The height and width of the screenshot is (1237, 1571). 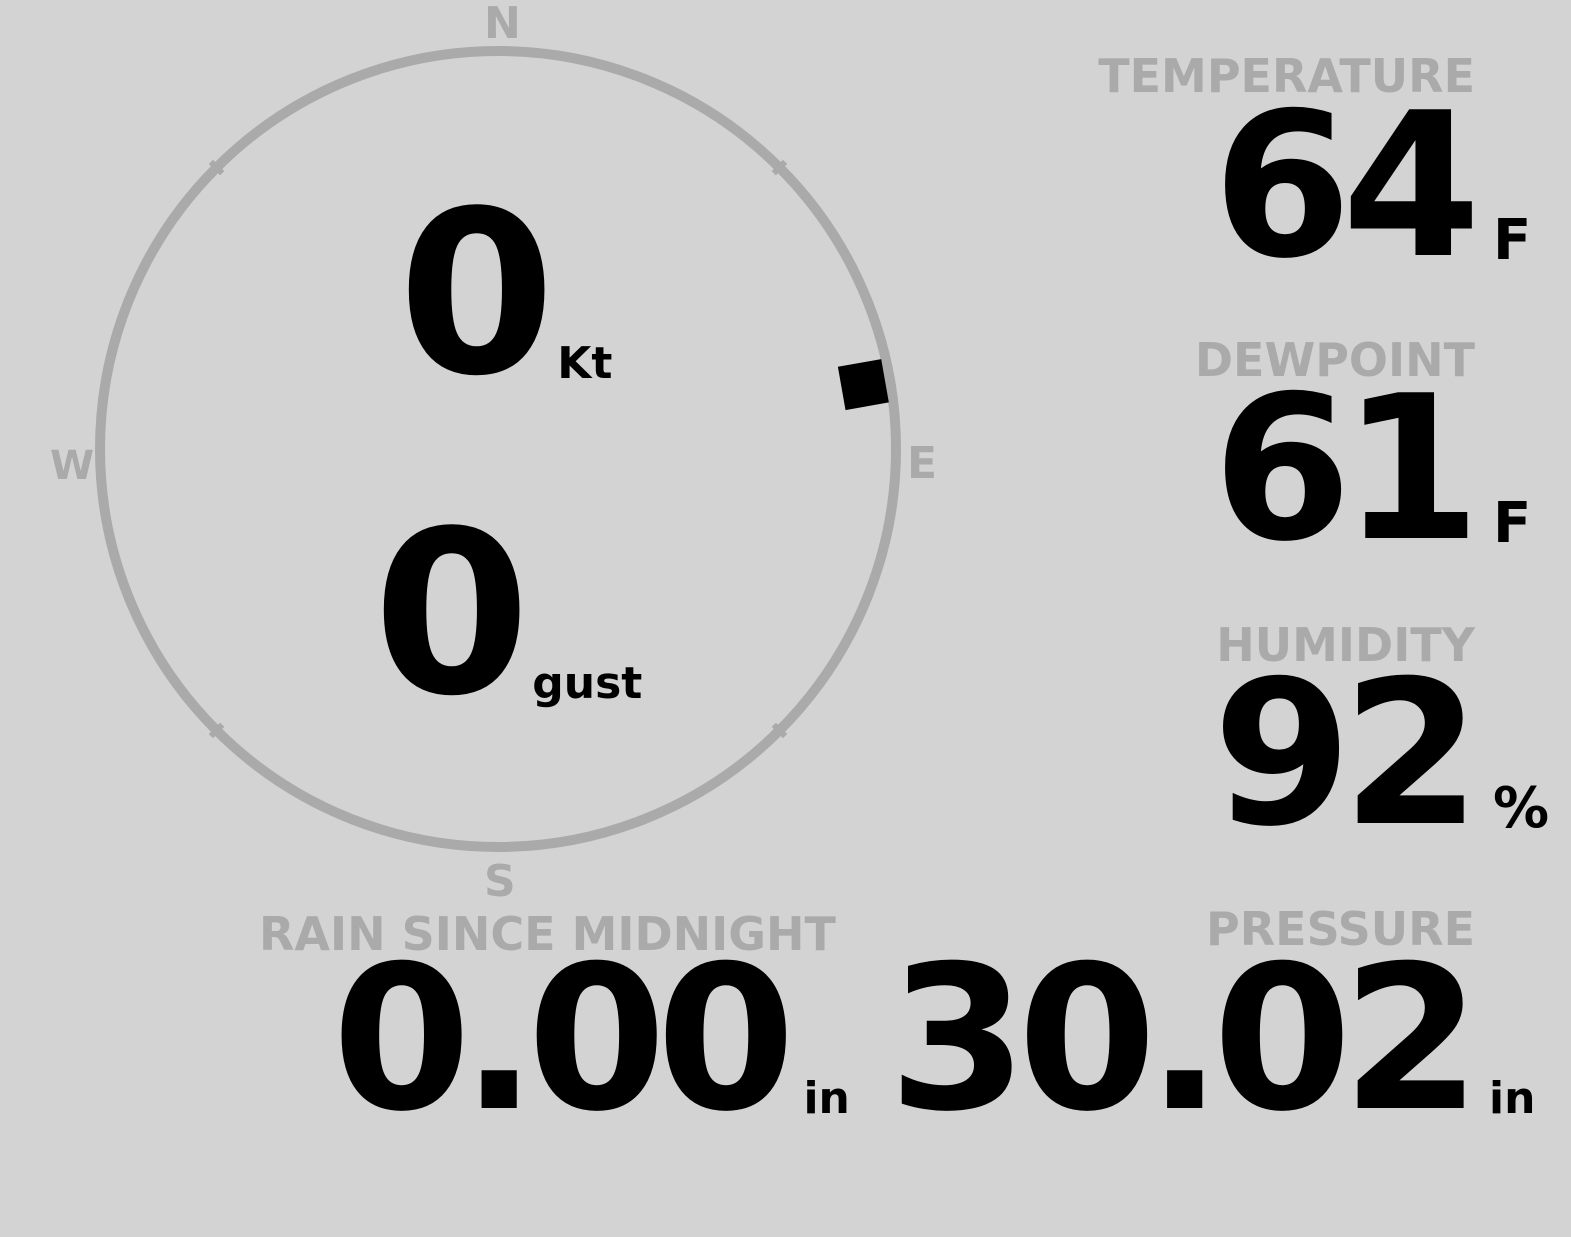 What do you see at coordinates (863, 385) in the screenshot?
I see `wind-direction-pointer` at bounding box center [863, 385].